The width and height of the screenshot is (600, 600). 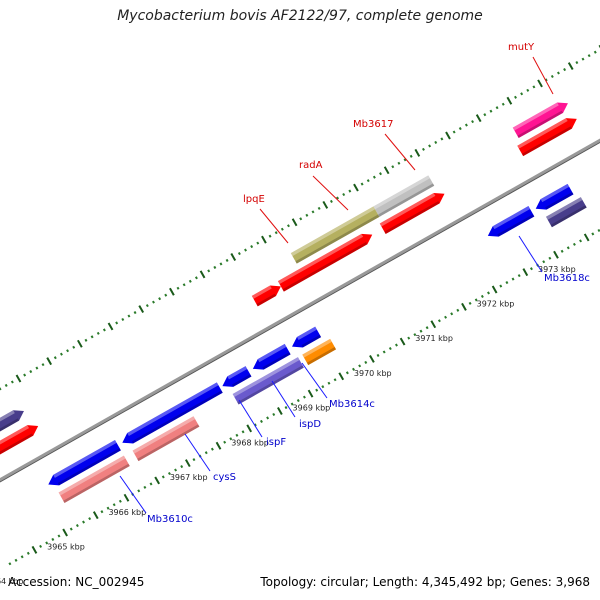 I want to click on gene-block-cysS-pink, so click(x=166, y=439).